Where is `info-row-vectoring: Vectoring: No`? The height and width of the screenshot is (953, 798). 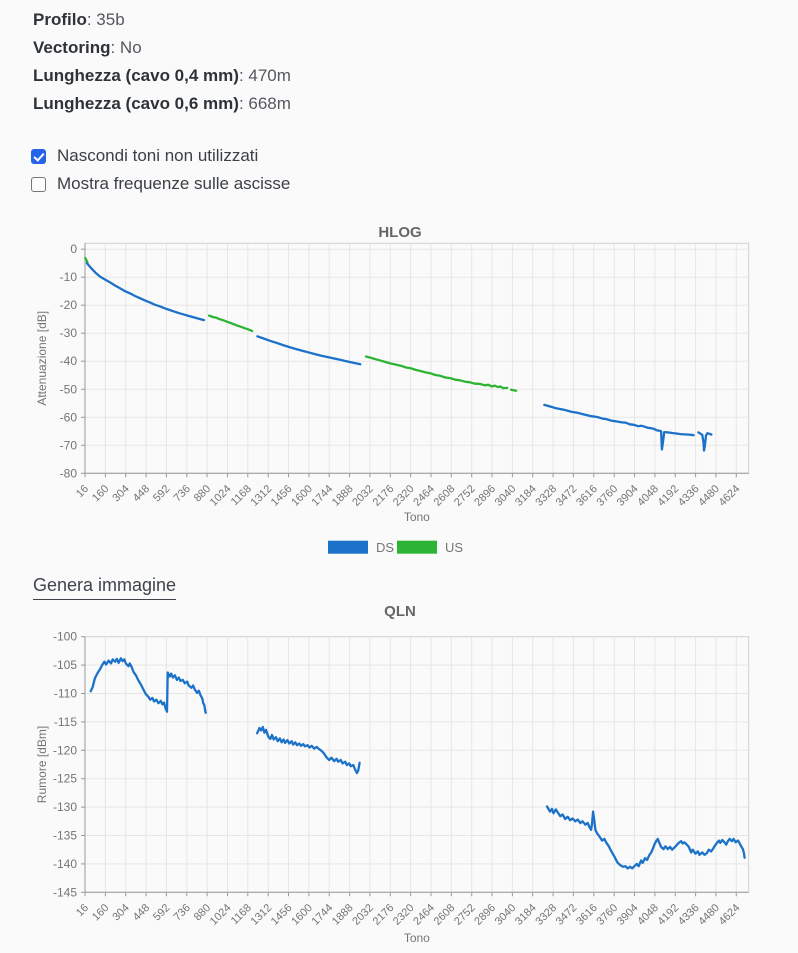
info-row-vectoring: Vectoring: No is located at coordinates (162, 48).